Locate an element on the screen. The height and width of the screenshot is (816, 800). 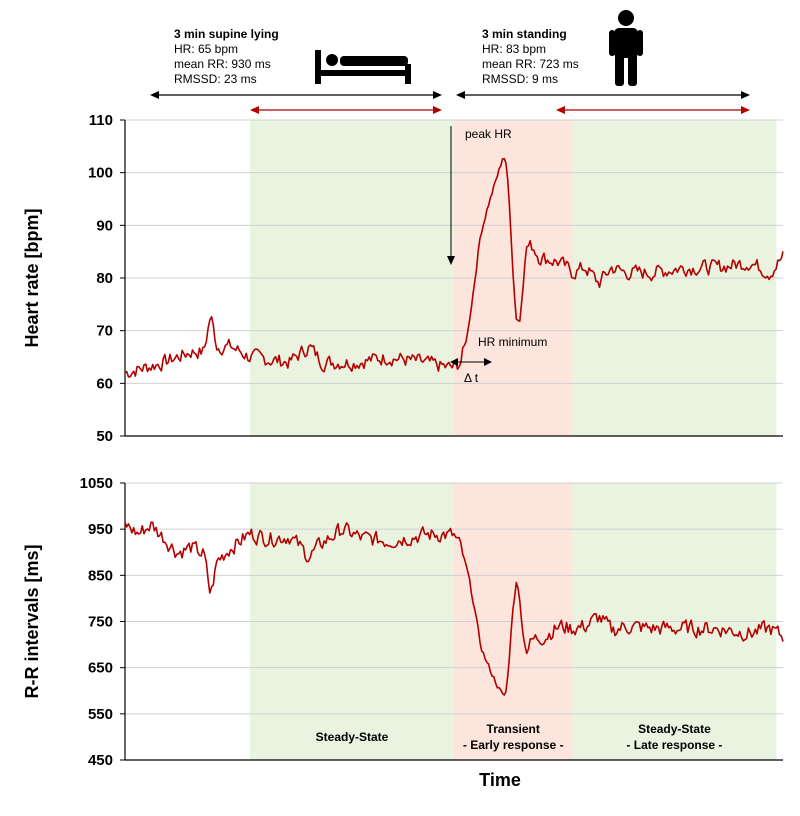
y-tick-label: 100 is located at coordinates (100, 173).